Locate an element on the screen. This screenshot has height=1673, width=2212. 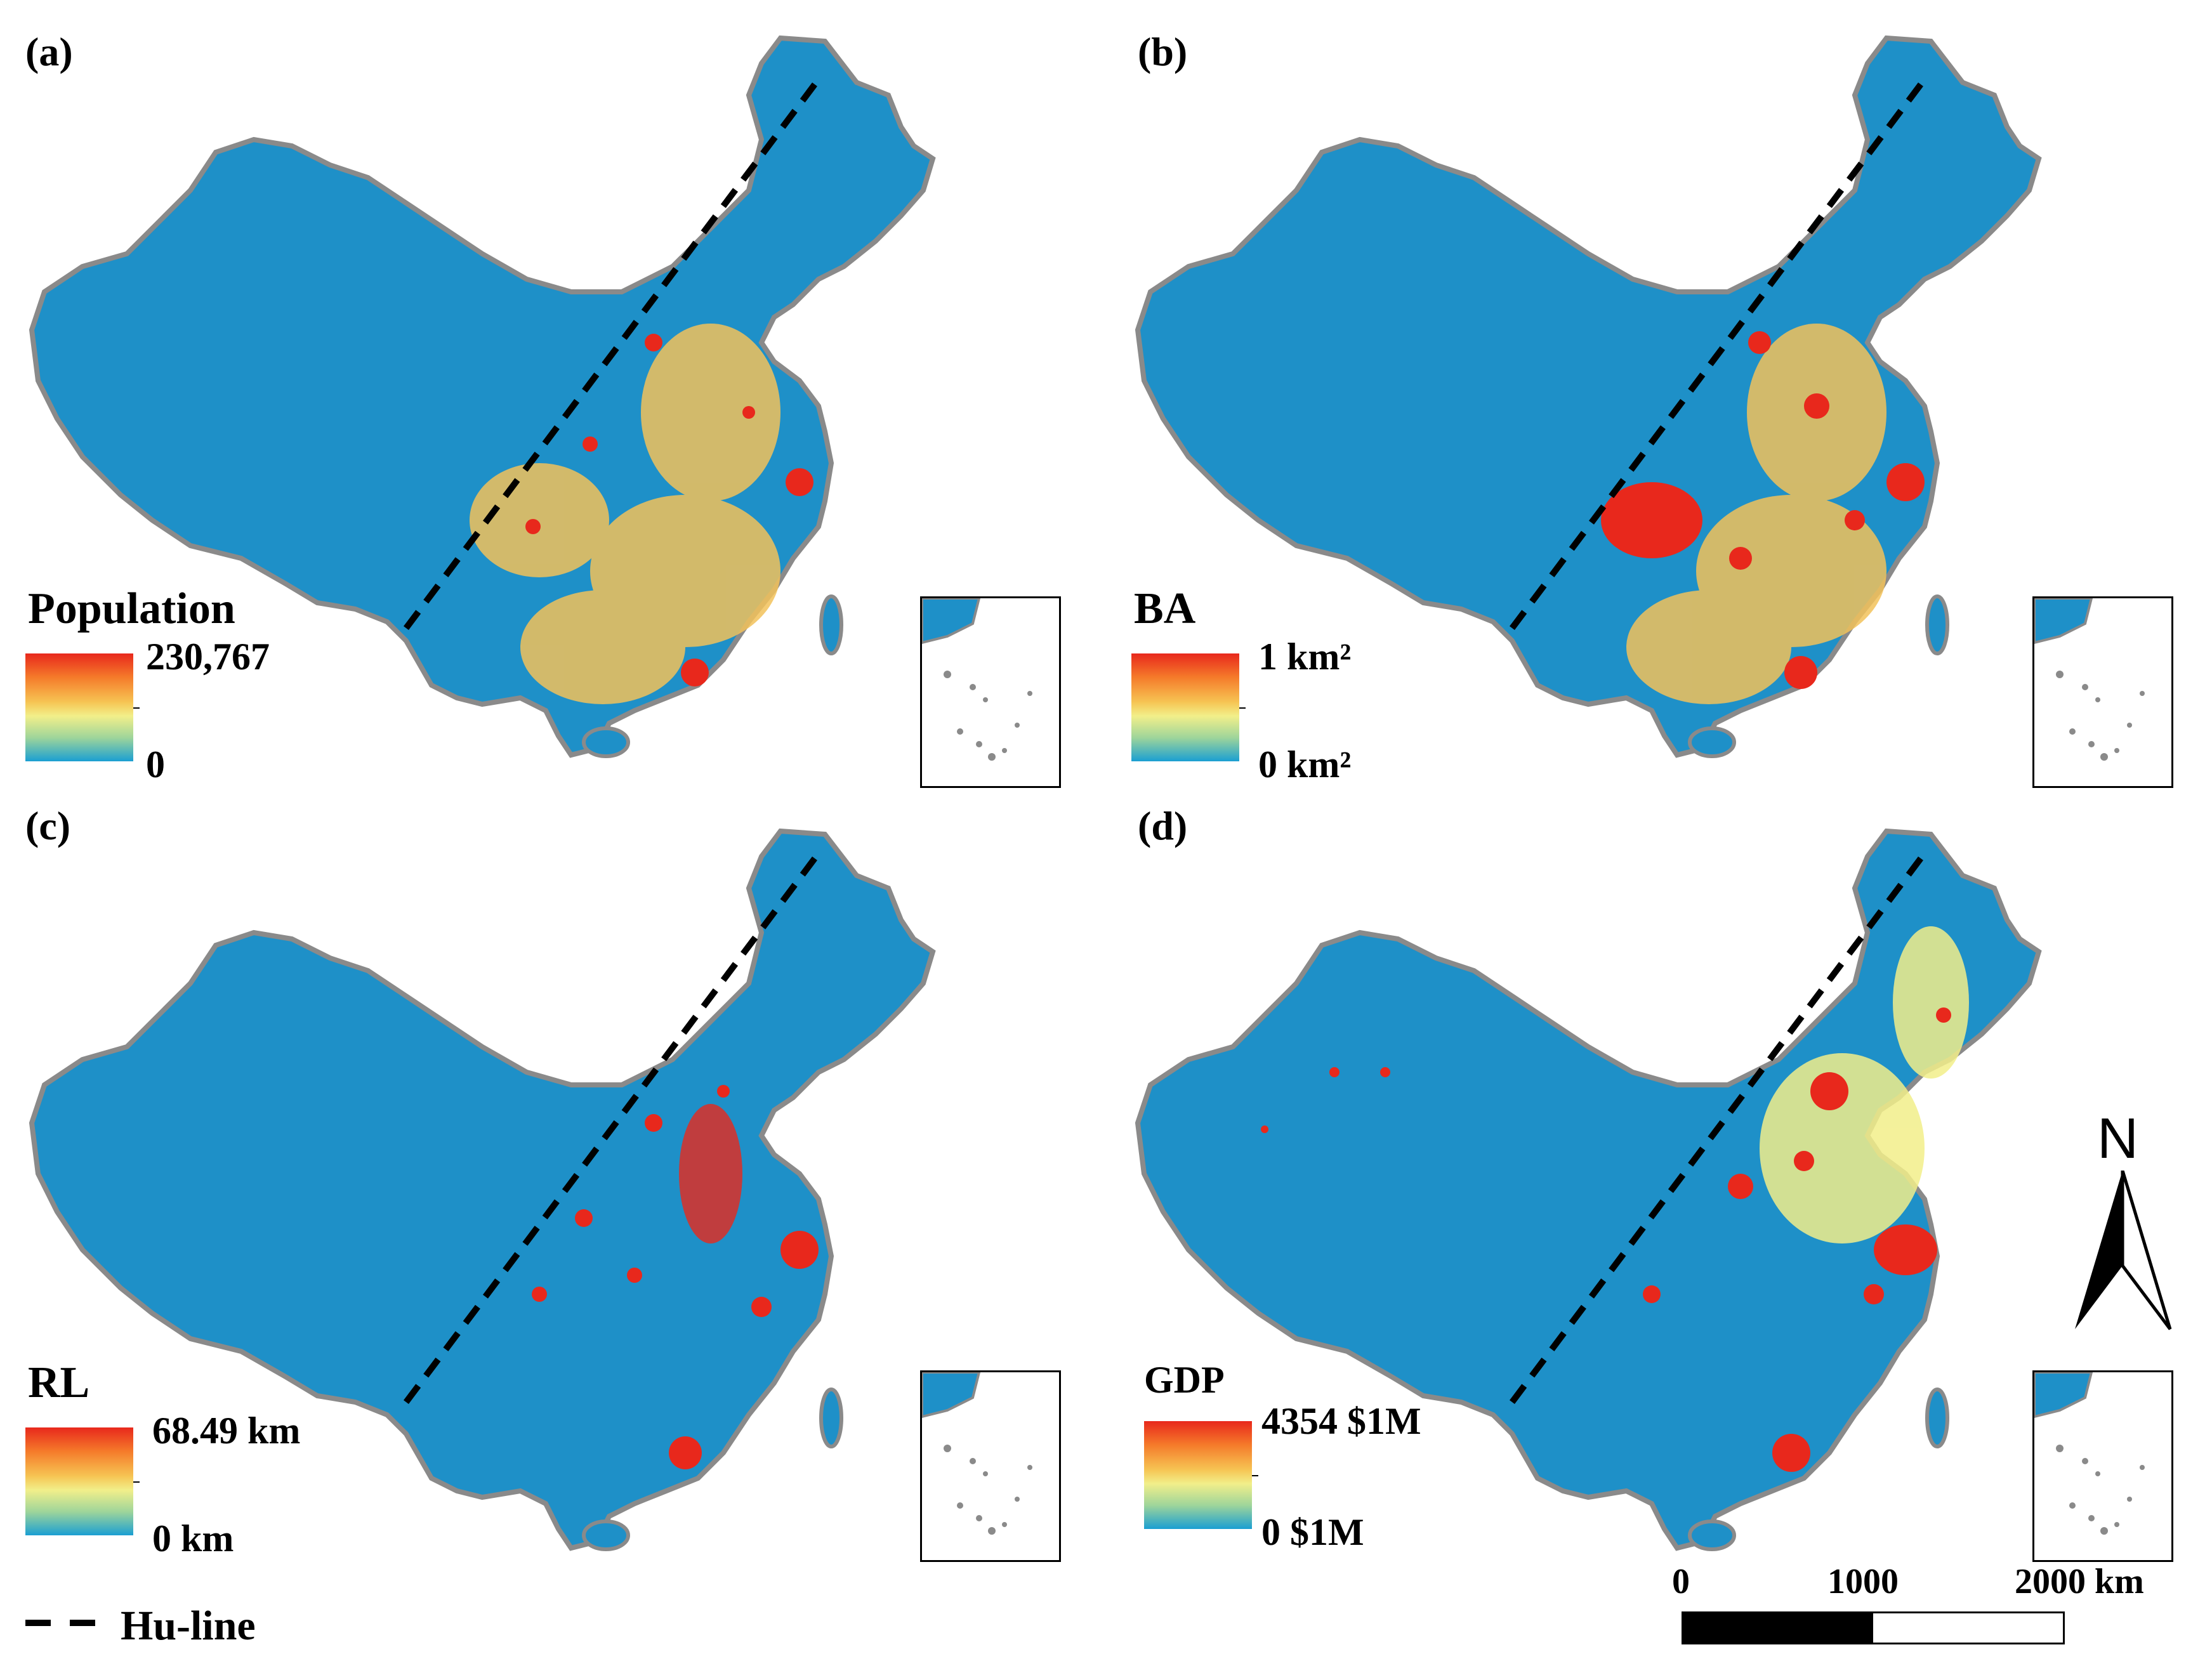
panel-label: (a) is located at coordinates (49, 51).